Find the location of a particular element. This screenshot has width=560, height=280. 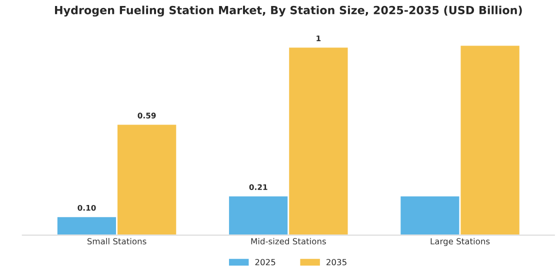

legend-label: 2035 is located at coordinates (336, 262).